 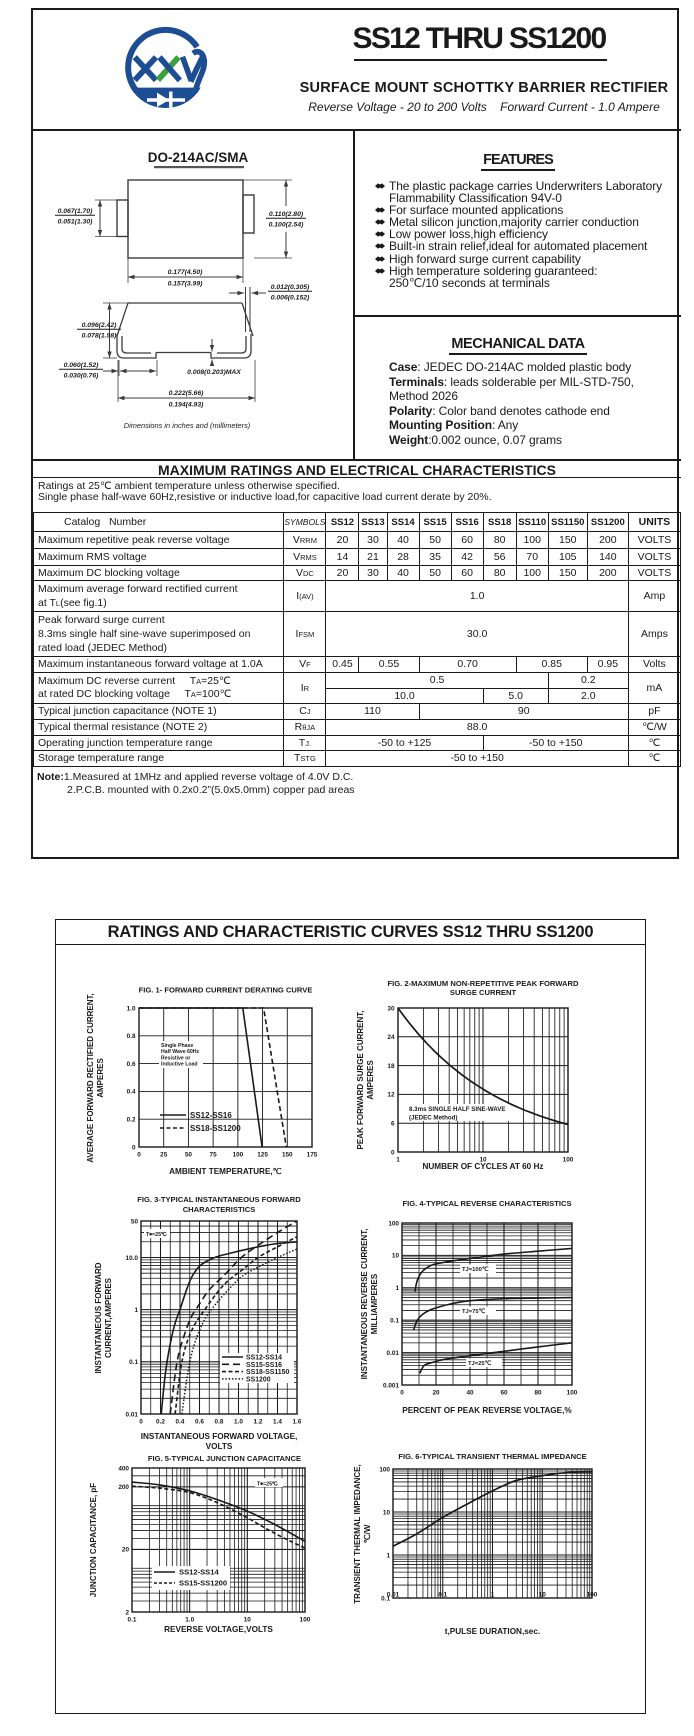 What do you see at coordinates (100, 325) in the screenshot?
I see `svg-text: 0.096(2.42)` at bounding box center [100, 325].